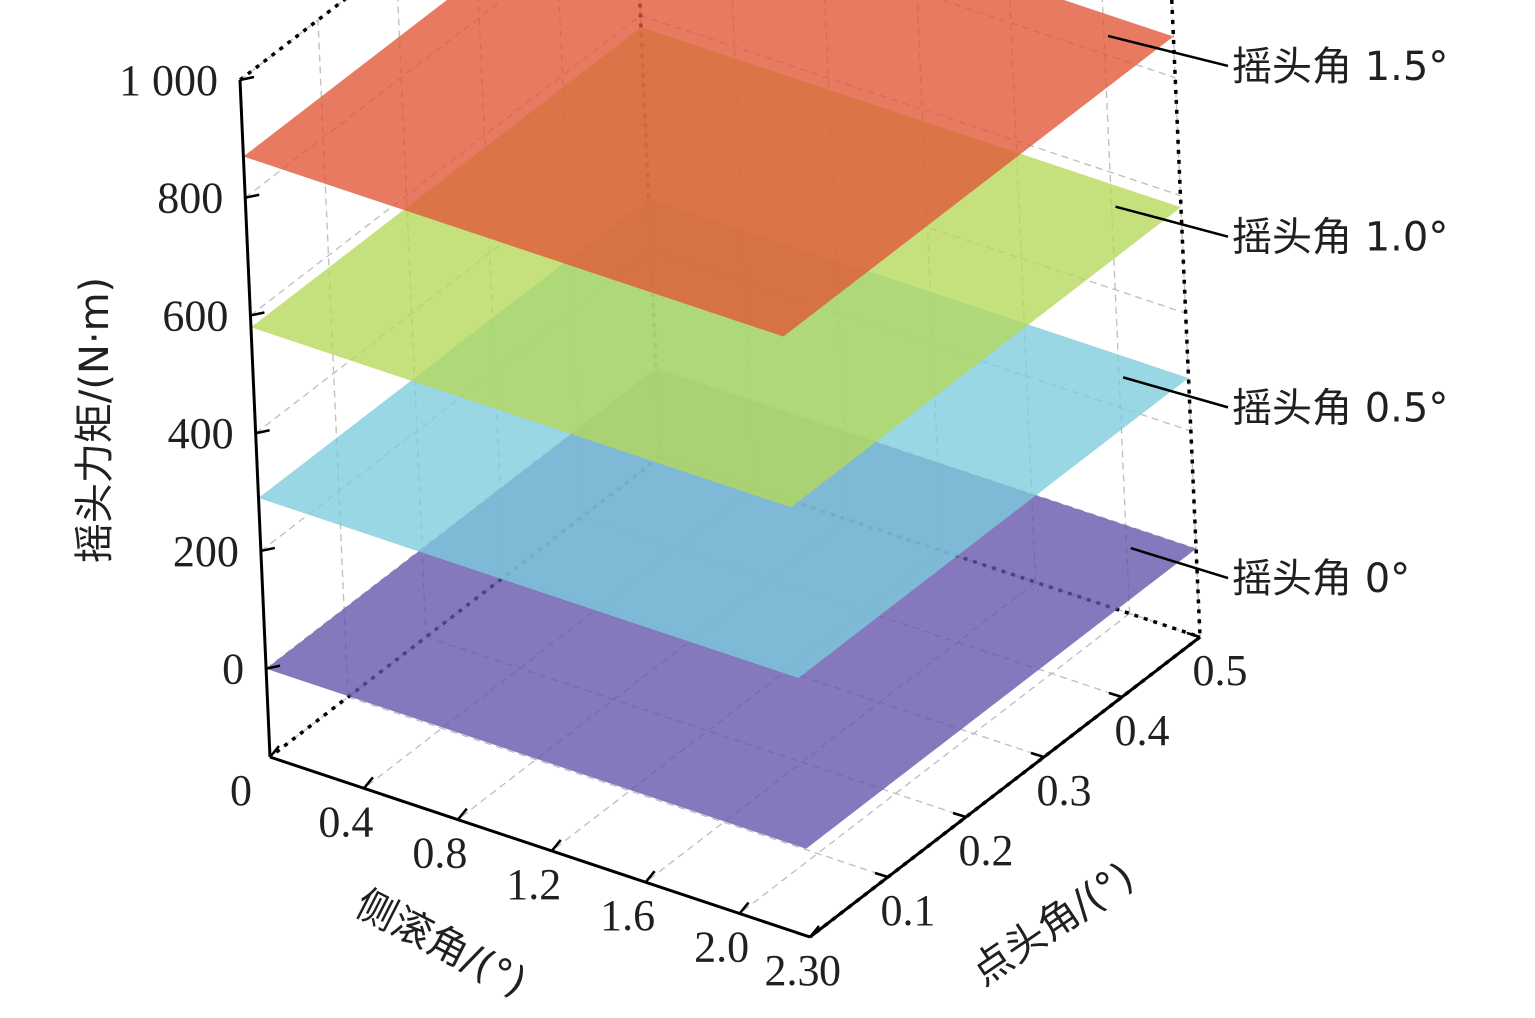 The height and width of the screenshot is (1018, 1535). Describe the element at coordinates (95, 420) in the screenshot. I see `z-axis-title: 摇头力矩/(N·m)` at that location.